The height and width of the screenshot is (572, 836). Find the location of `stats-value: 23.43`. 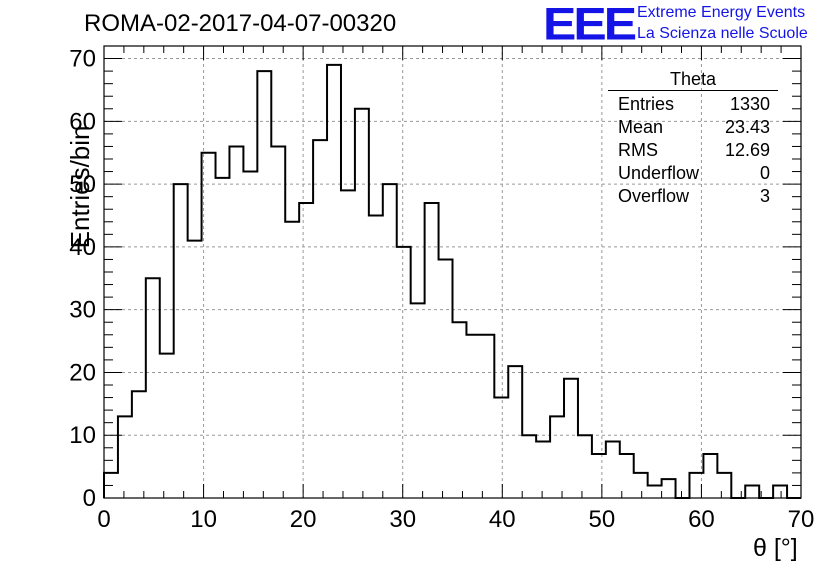

stats-value: 23.43 is located at coordinates (747, 127).